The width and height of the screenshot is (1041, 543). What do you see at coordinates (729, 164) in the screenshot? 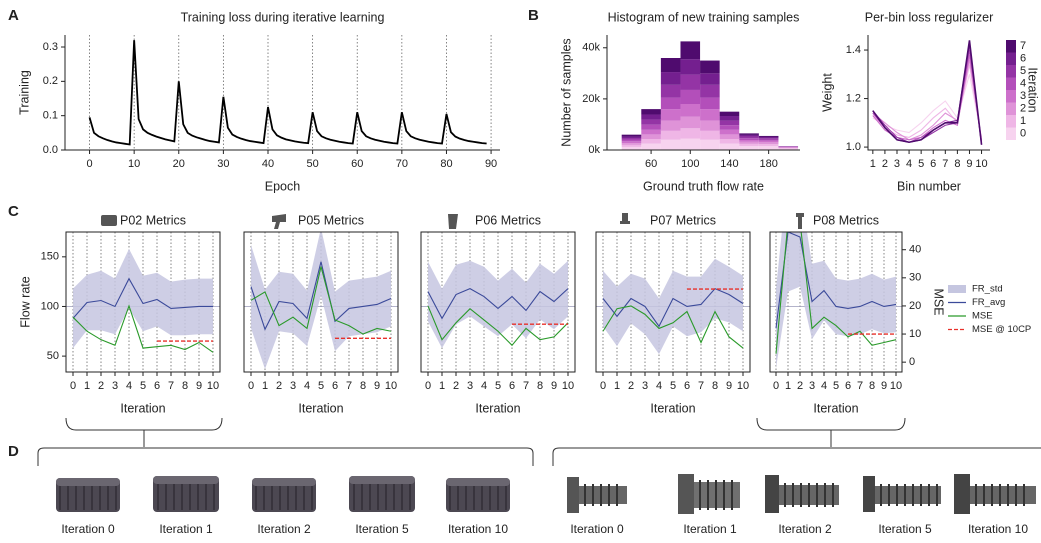
I see `x-tick-label: 140` at bounding box center [729, 164].